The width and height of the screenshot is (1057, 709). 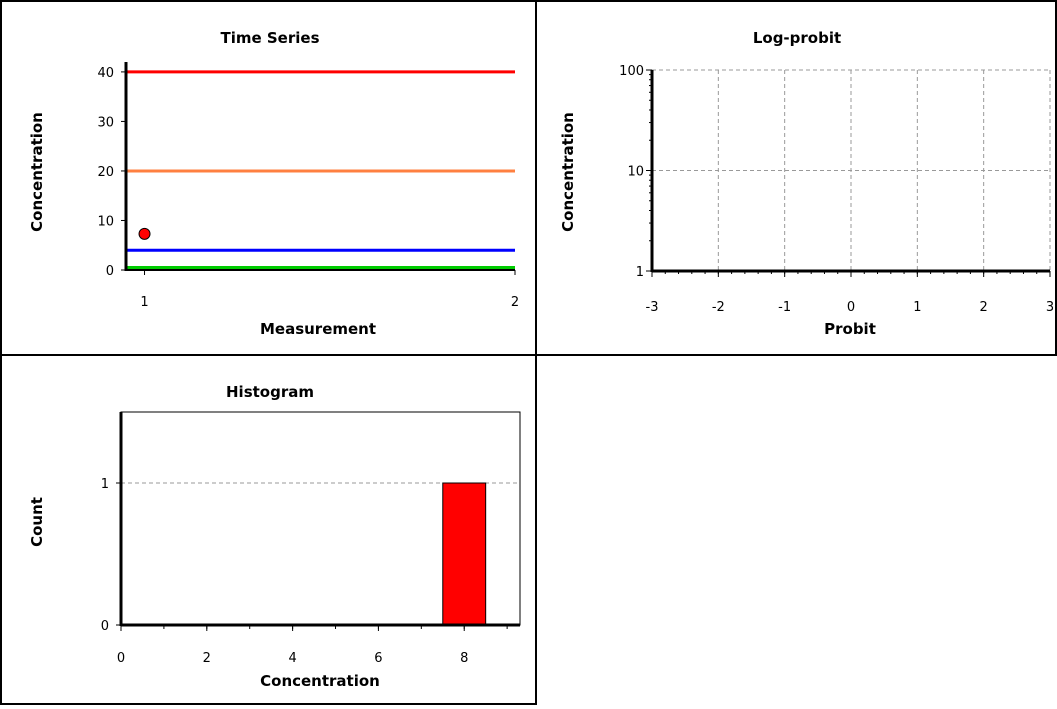 I want to click on y-tick-label: 40, so click(x=105, y=73).